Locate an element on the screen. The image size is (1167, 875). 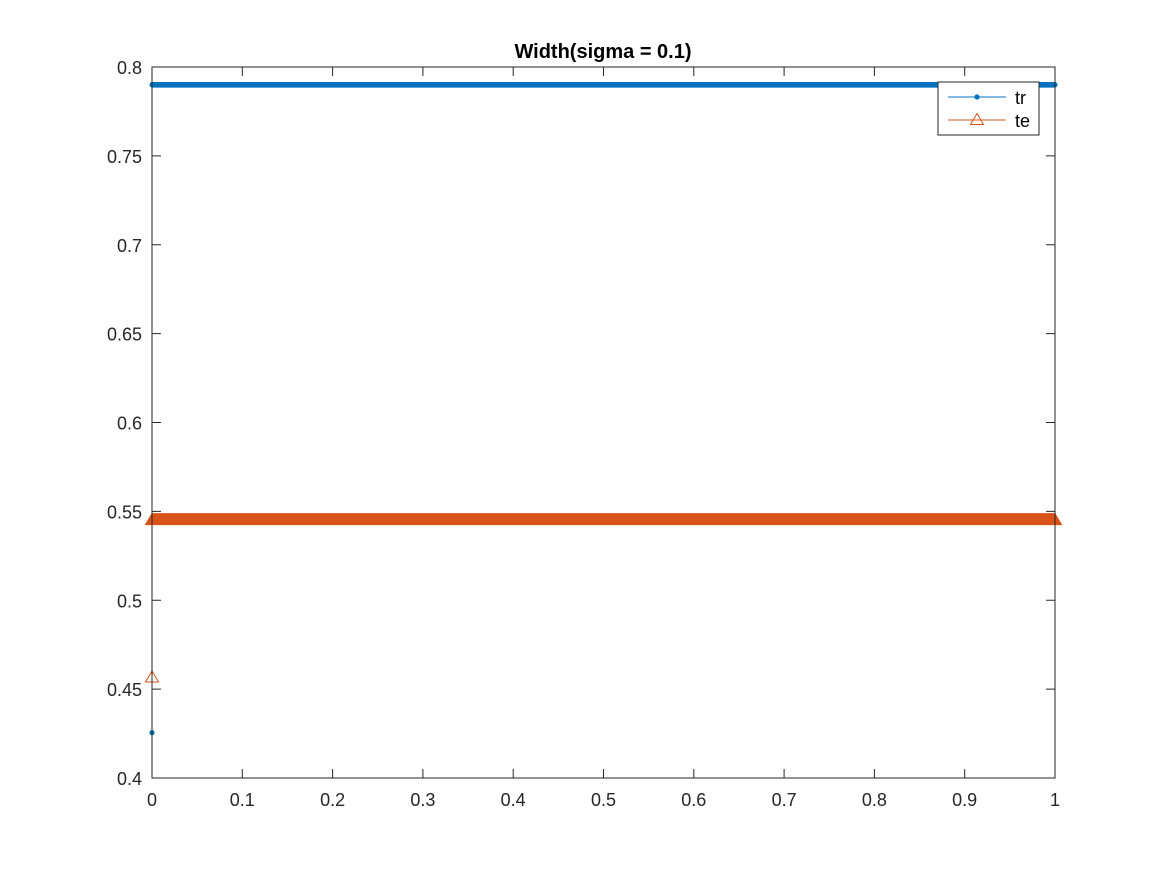
y-tick-label: 0.8 is located at coordinates (129, 68).